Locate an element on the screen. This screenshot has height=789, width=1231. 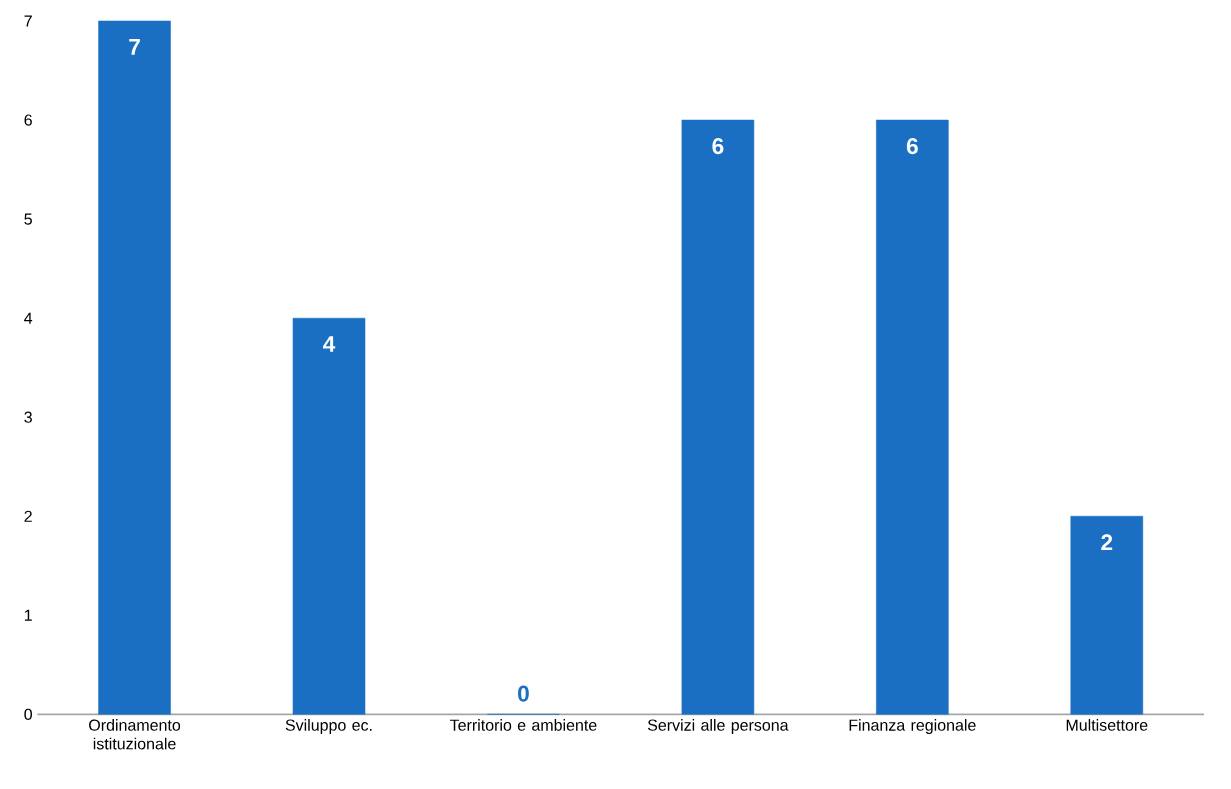
y-tick-label: 7 is located at coordinates (28, 21).